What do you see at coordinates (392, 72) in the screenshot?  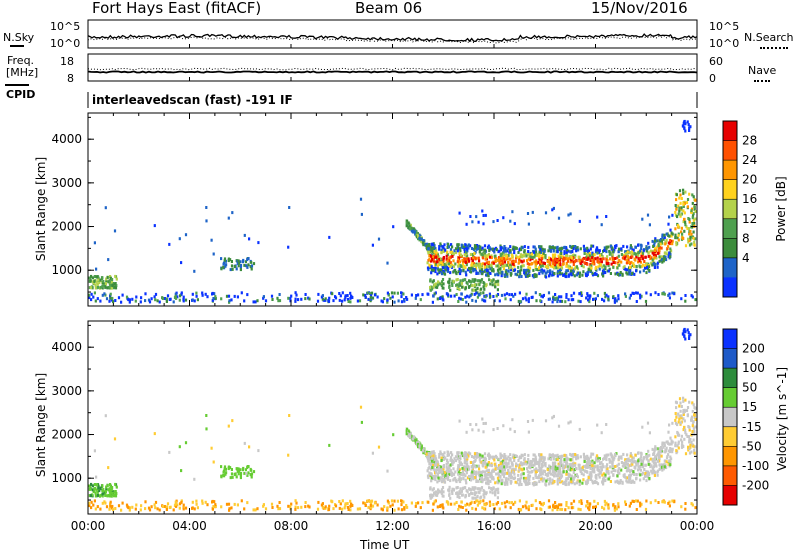 I see `freq-trace` at bounding box center [392, 72].